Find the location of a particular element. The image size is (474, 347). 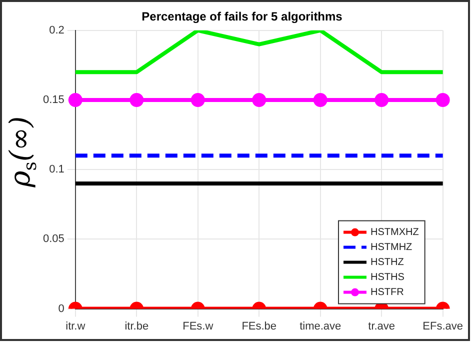

legend-label: HSTMXHZ is located at coordinates (394, 232).